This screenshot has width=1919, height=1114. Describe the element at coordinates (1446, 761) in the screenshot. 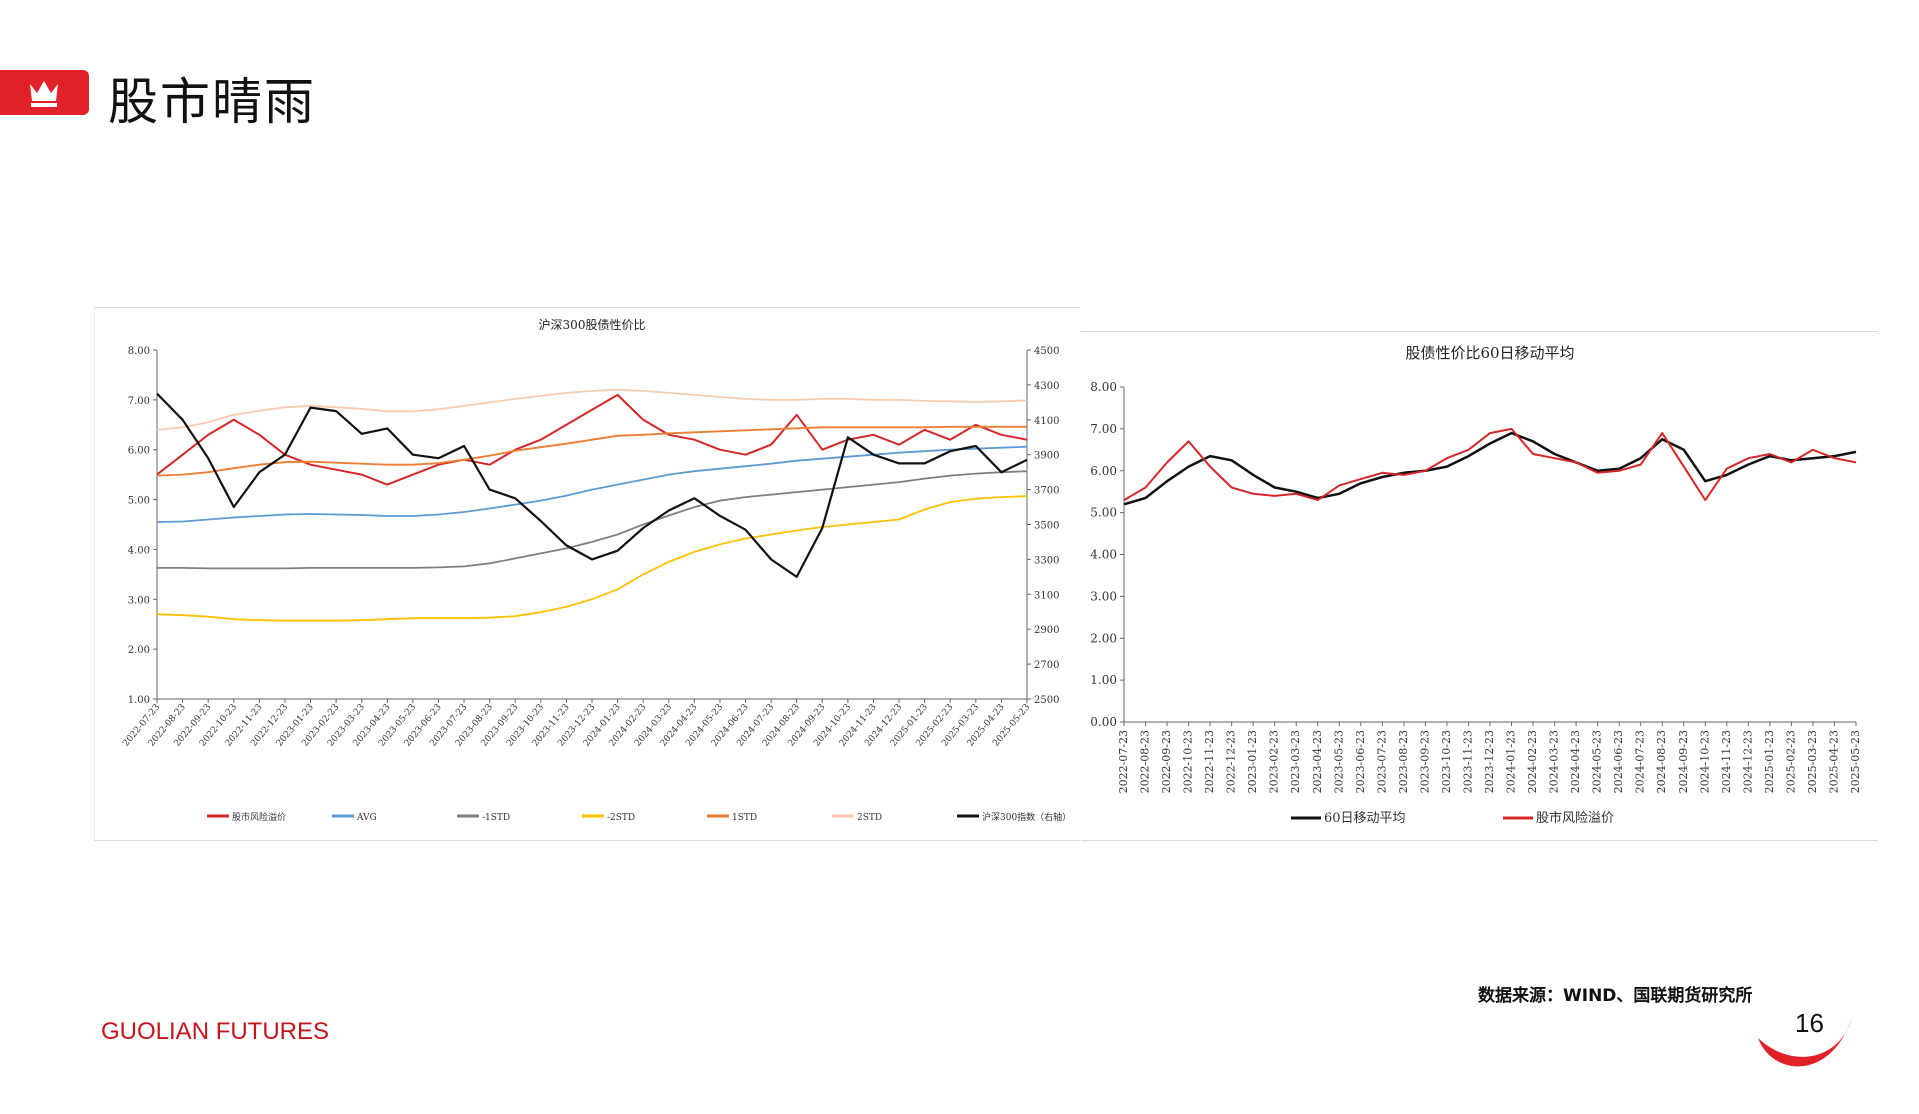

I see `x-tick-label: 2023-10-23` at that location.